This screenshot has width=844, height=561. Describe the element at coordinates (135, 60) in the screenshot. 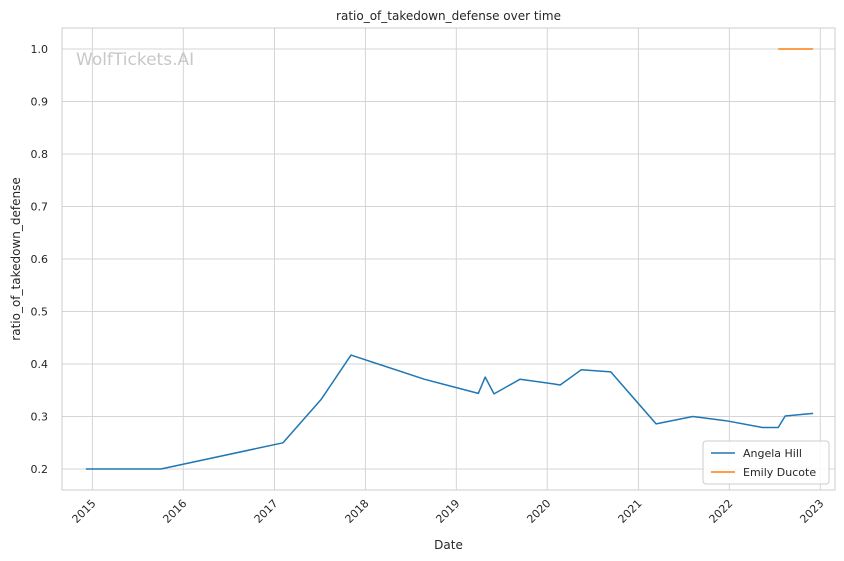

I see `watermark-text: WolfTickets.AI` at that location.